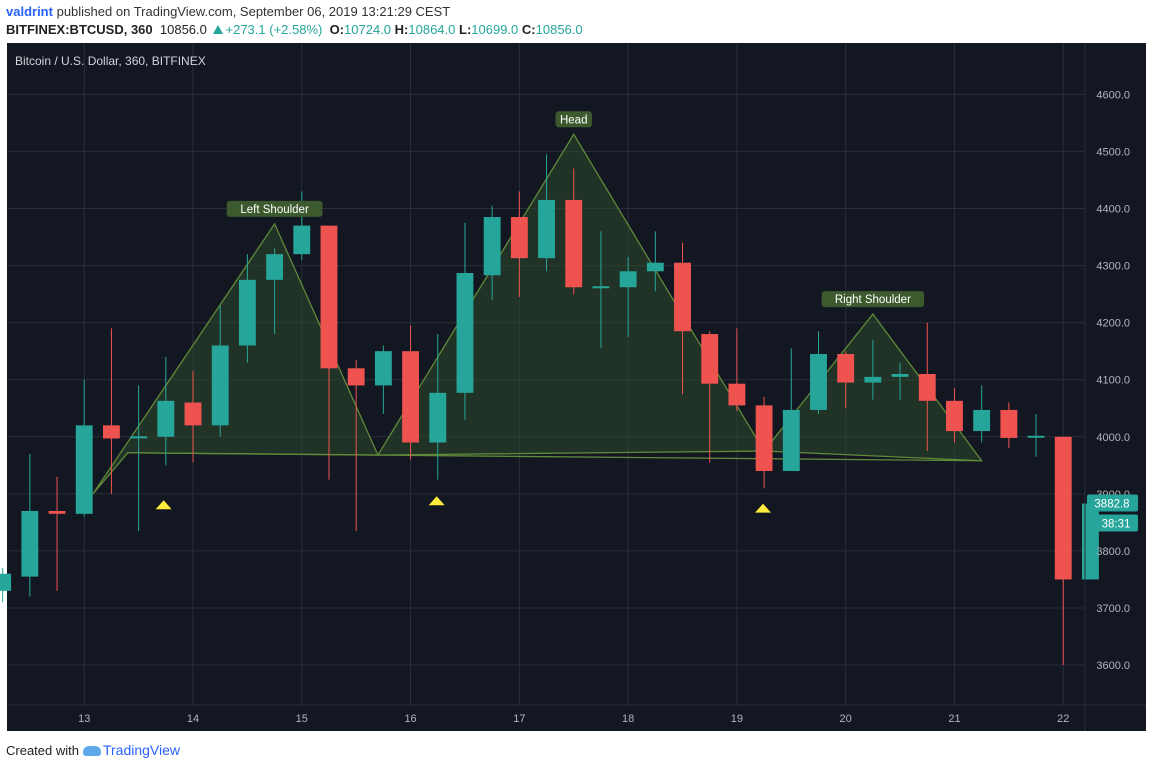  I want to click on y-tick-label: 3800.0, so click(1113, 552).